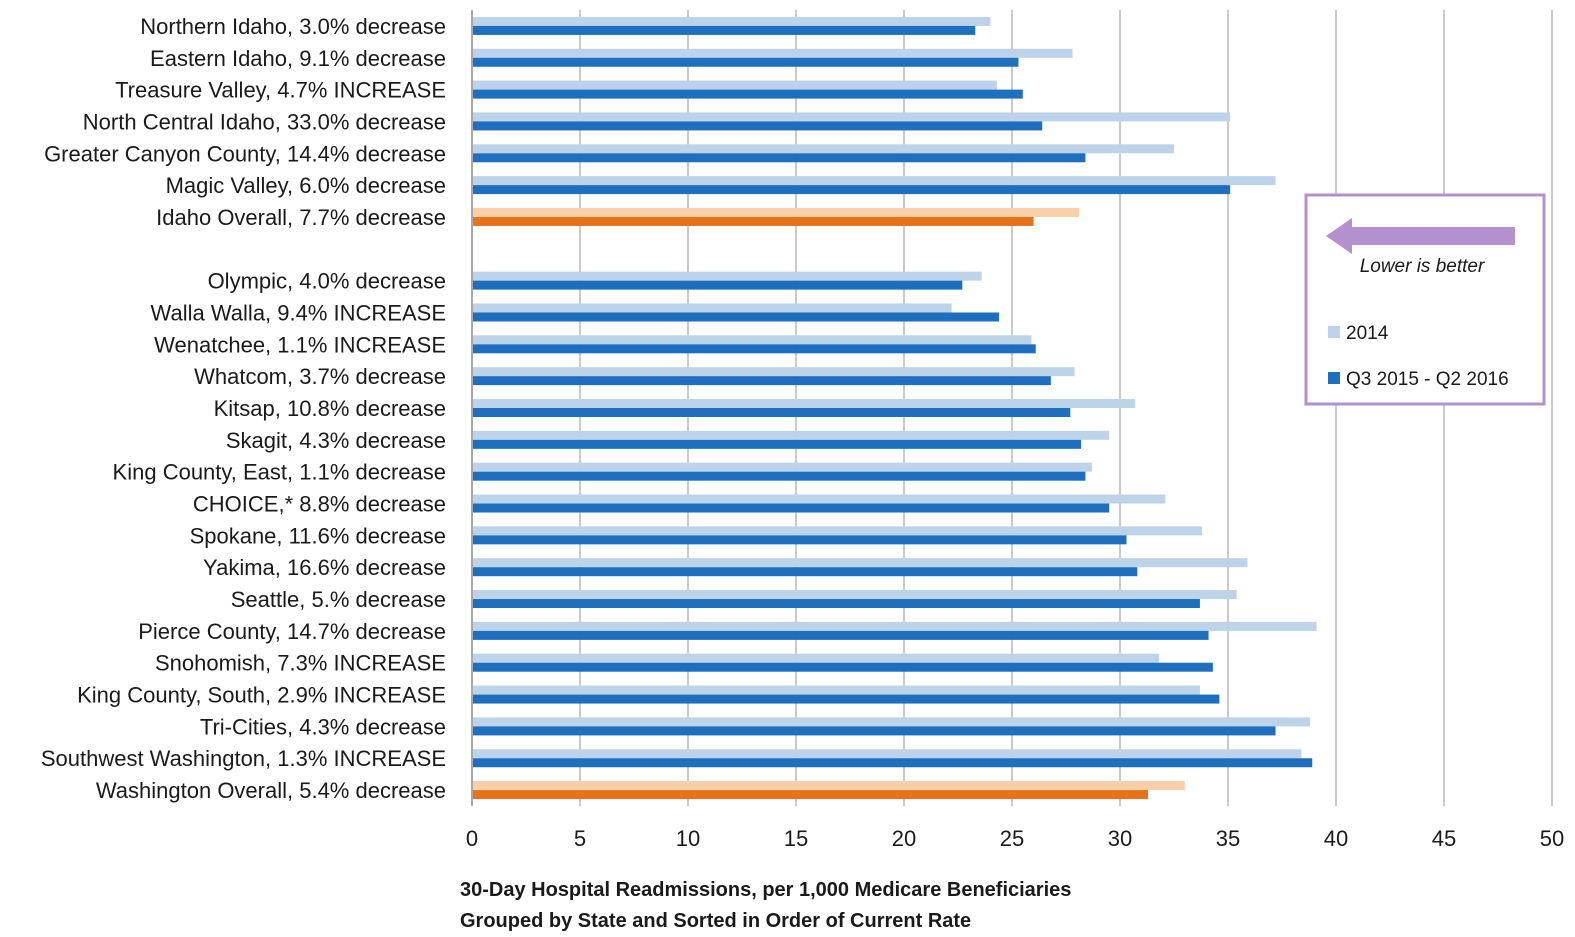 Image resolution: width=1575 pixels, height=937 pixels. Describe the element at coordinates (1120, 838) in the screenshot. I see `x-tick-label: 30` at that location.